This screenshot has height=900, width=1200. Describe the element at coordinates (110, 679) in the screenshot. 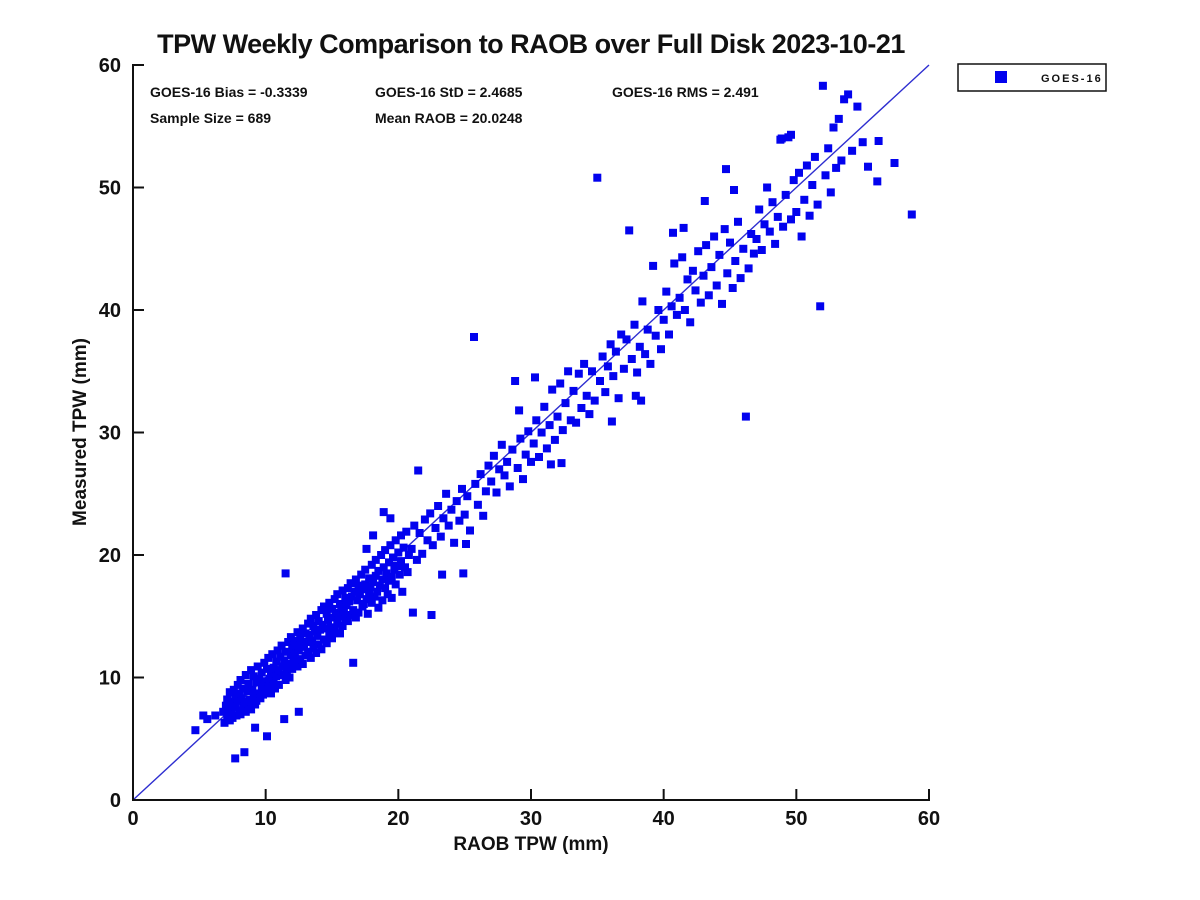

I see `y-tick-label: 10` at that location.